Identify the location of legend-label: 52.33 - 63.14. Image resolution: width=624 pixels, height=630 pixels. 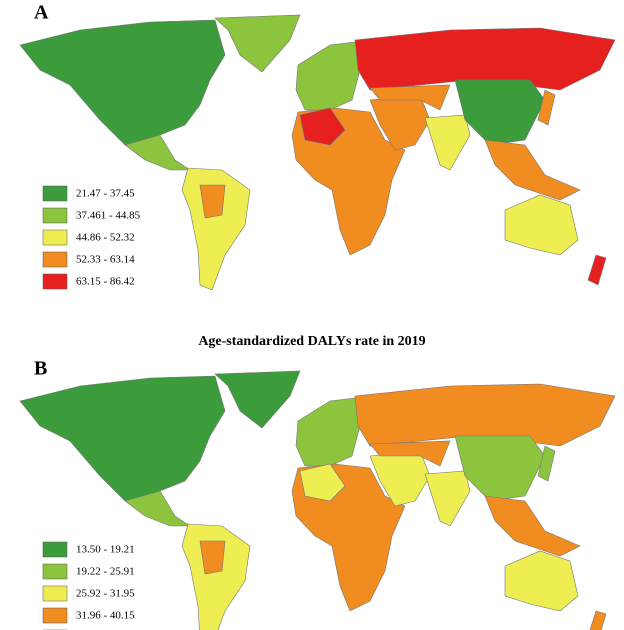
(105, 260).